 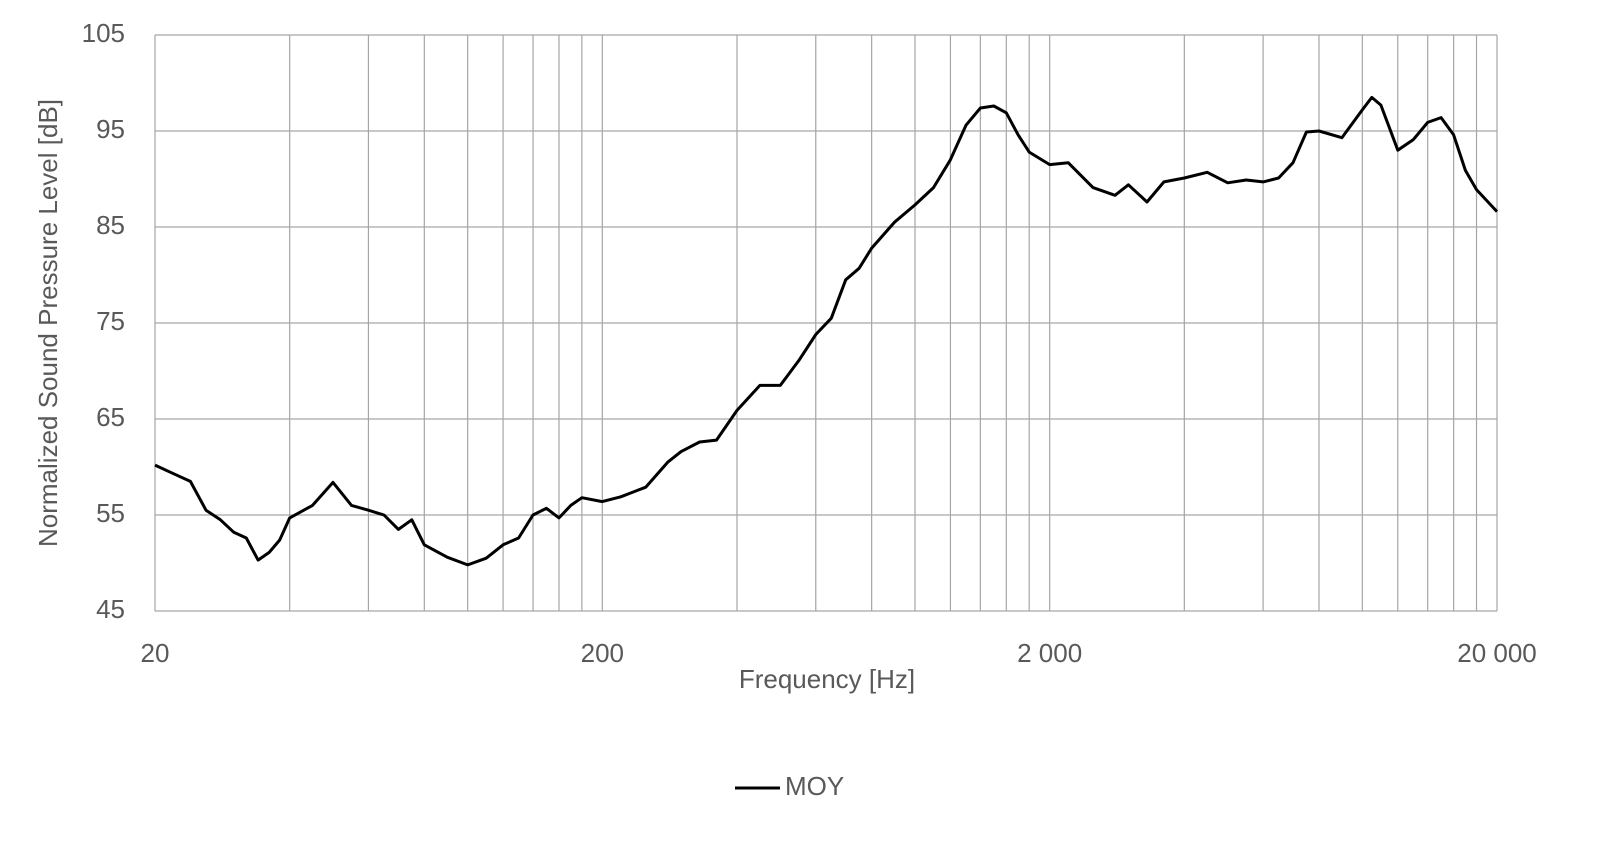 I want to click on x-tick-label: 20, so click(x=155, y=653).